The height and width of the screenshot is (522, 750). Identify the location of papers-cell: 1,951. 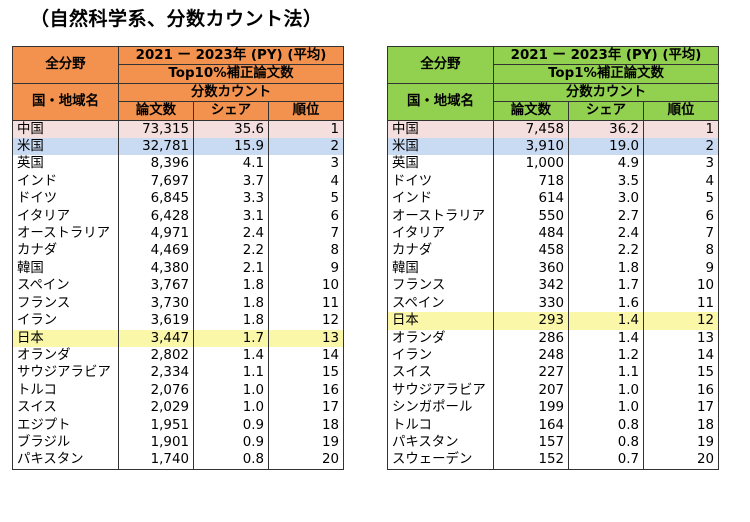
(156, 425).